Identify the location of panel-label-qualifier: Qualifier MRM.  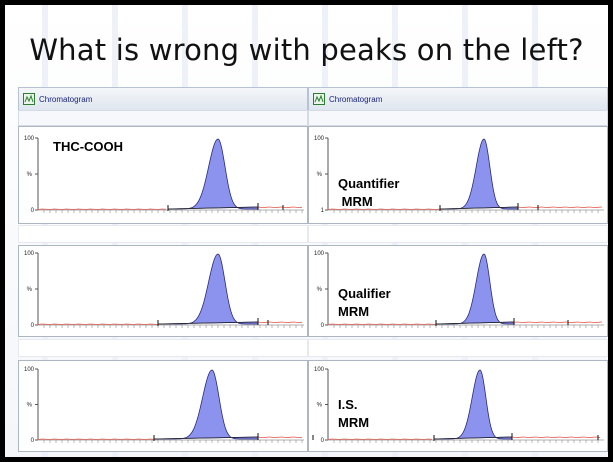
(364, 303).